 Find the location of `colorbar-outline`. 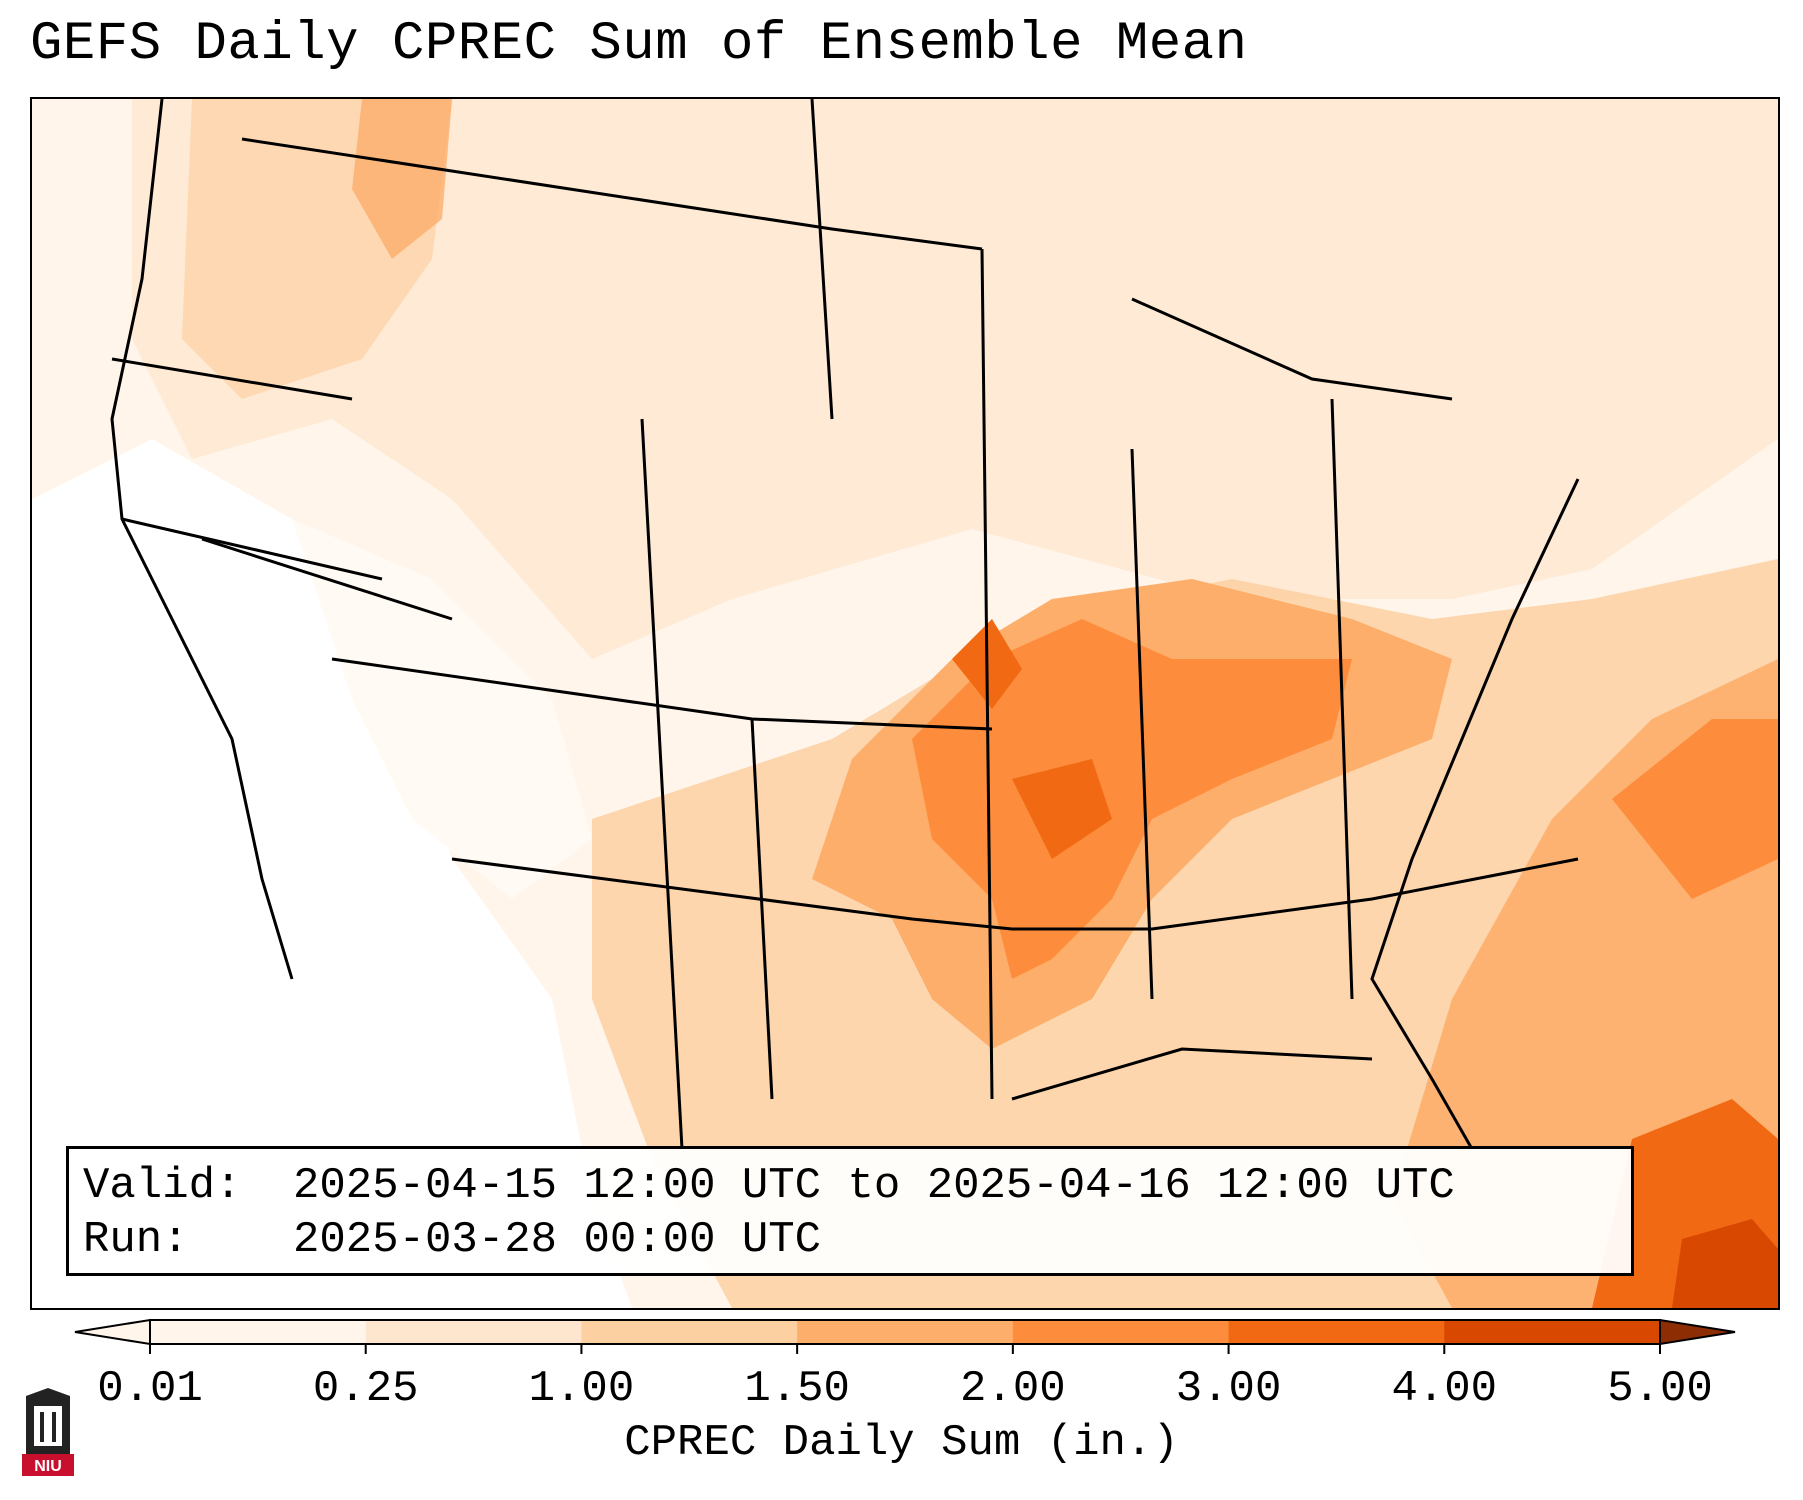

colorbar-outline is located at coordinates (905, 1332).